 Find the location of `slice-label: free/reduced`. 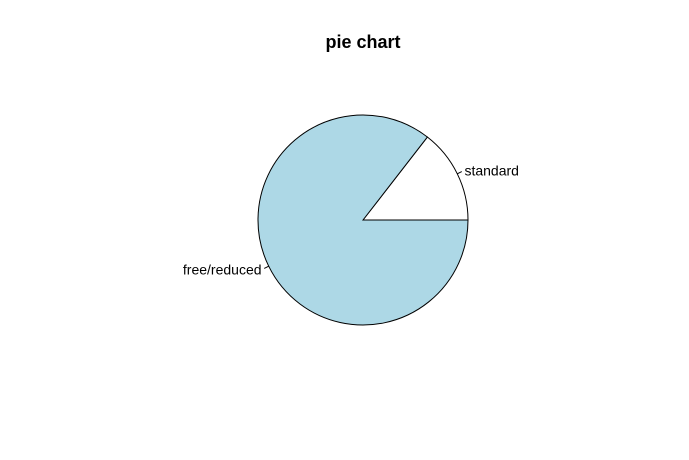

slice-label: free/reduced is located at coordinates (222, 270).